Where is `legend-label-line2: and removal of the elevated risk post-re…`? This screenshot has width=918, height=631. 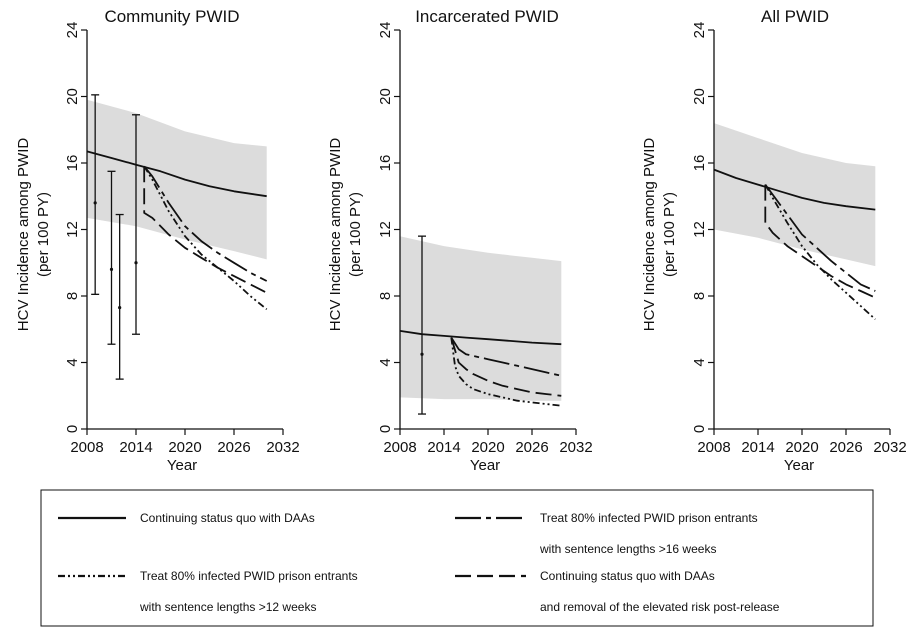 legend-label-line2: and removal of the elevated risk post-re… is located at coordinates (660, 607).